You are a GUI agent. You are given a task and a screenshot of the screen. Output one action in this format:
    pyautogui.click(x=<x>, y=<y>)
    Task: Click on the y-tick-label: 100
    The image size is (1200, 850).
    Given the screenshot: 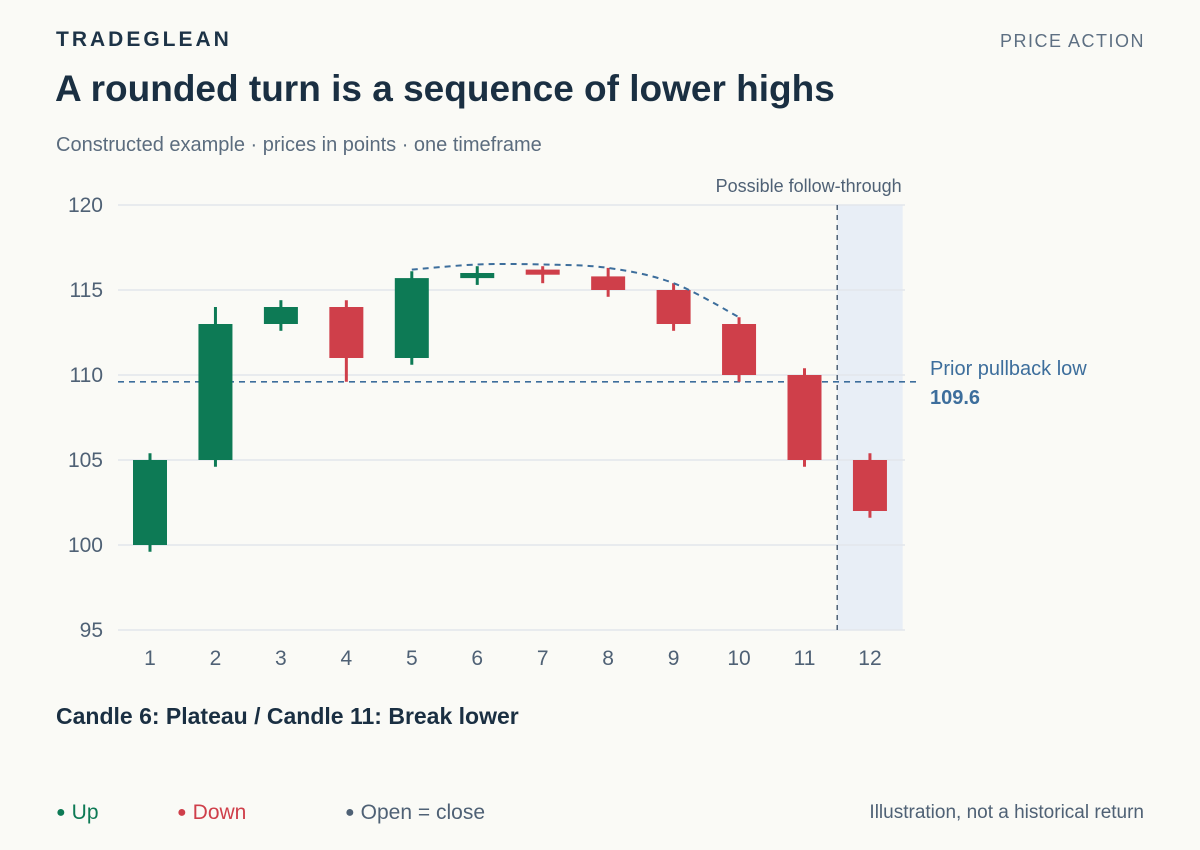 What is the action you would take?
    pyautogui.click(x=85, y=545)
    